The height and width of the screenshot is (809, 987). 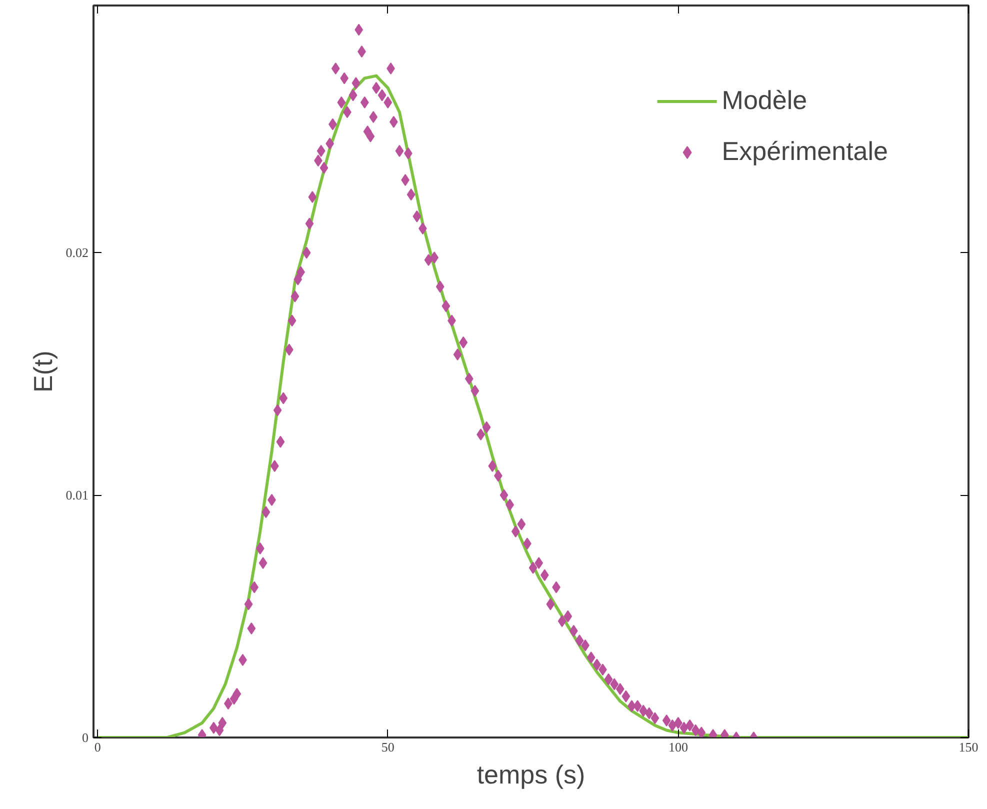 What do you see at coordinates (765, 100) in the screenshot?
I see `legend-label: Modèle` at bounding box center [765, 100].